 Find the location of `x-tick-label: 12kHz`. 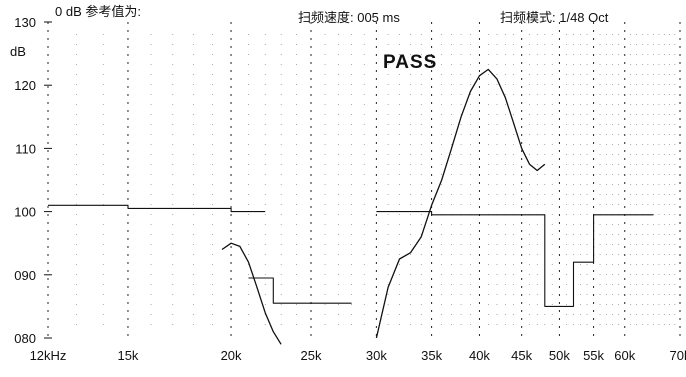

x-tick-label: 12kHz is located at coordinates (48, 355).